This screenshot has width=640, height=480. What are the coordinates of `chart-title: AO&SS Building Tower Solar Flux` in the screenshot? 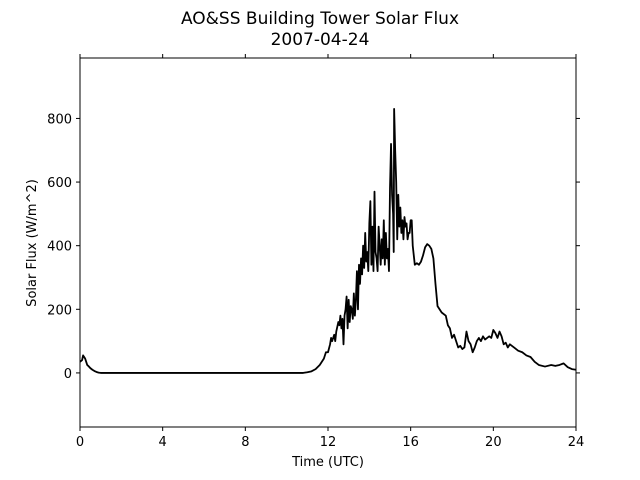 It's located at (320, 19).